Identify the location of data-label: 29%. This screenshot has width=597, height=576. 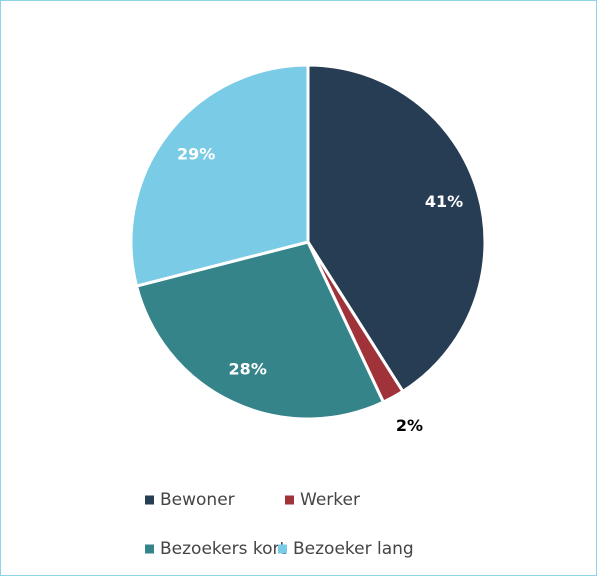
(196, 154).